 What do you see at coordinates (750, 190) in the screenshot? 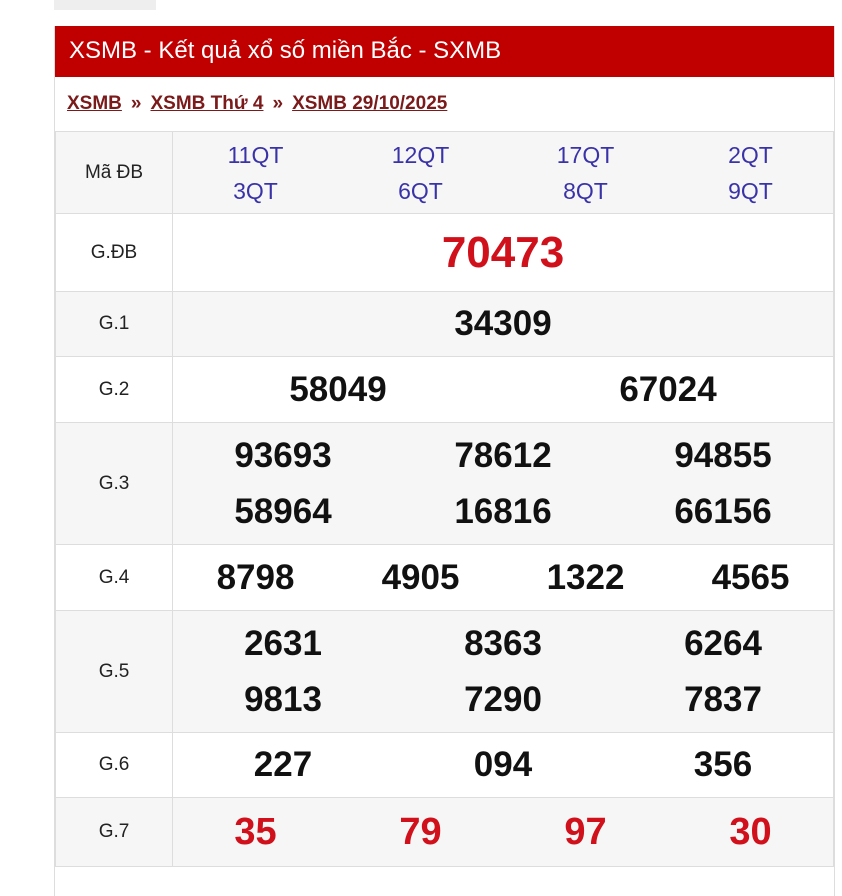
I see `code: 9QT` at bounding box center [750, 190].